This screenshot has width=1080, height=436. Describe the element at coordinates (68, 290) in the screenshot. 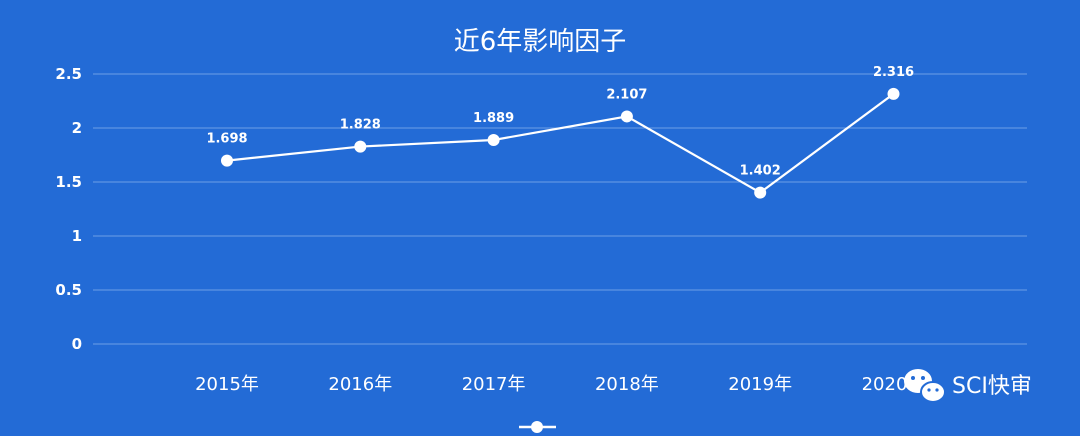

I see `y-tick-label: 0.5` at that location.